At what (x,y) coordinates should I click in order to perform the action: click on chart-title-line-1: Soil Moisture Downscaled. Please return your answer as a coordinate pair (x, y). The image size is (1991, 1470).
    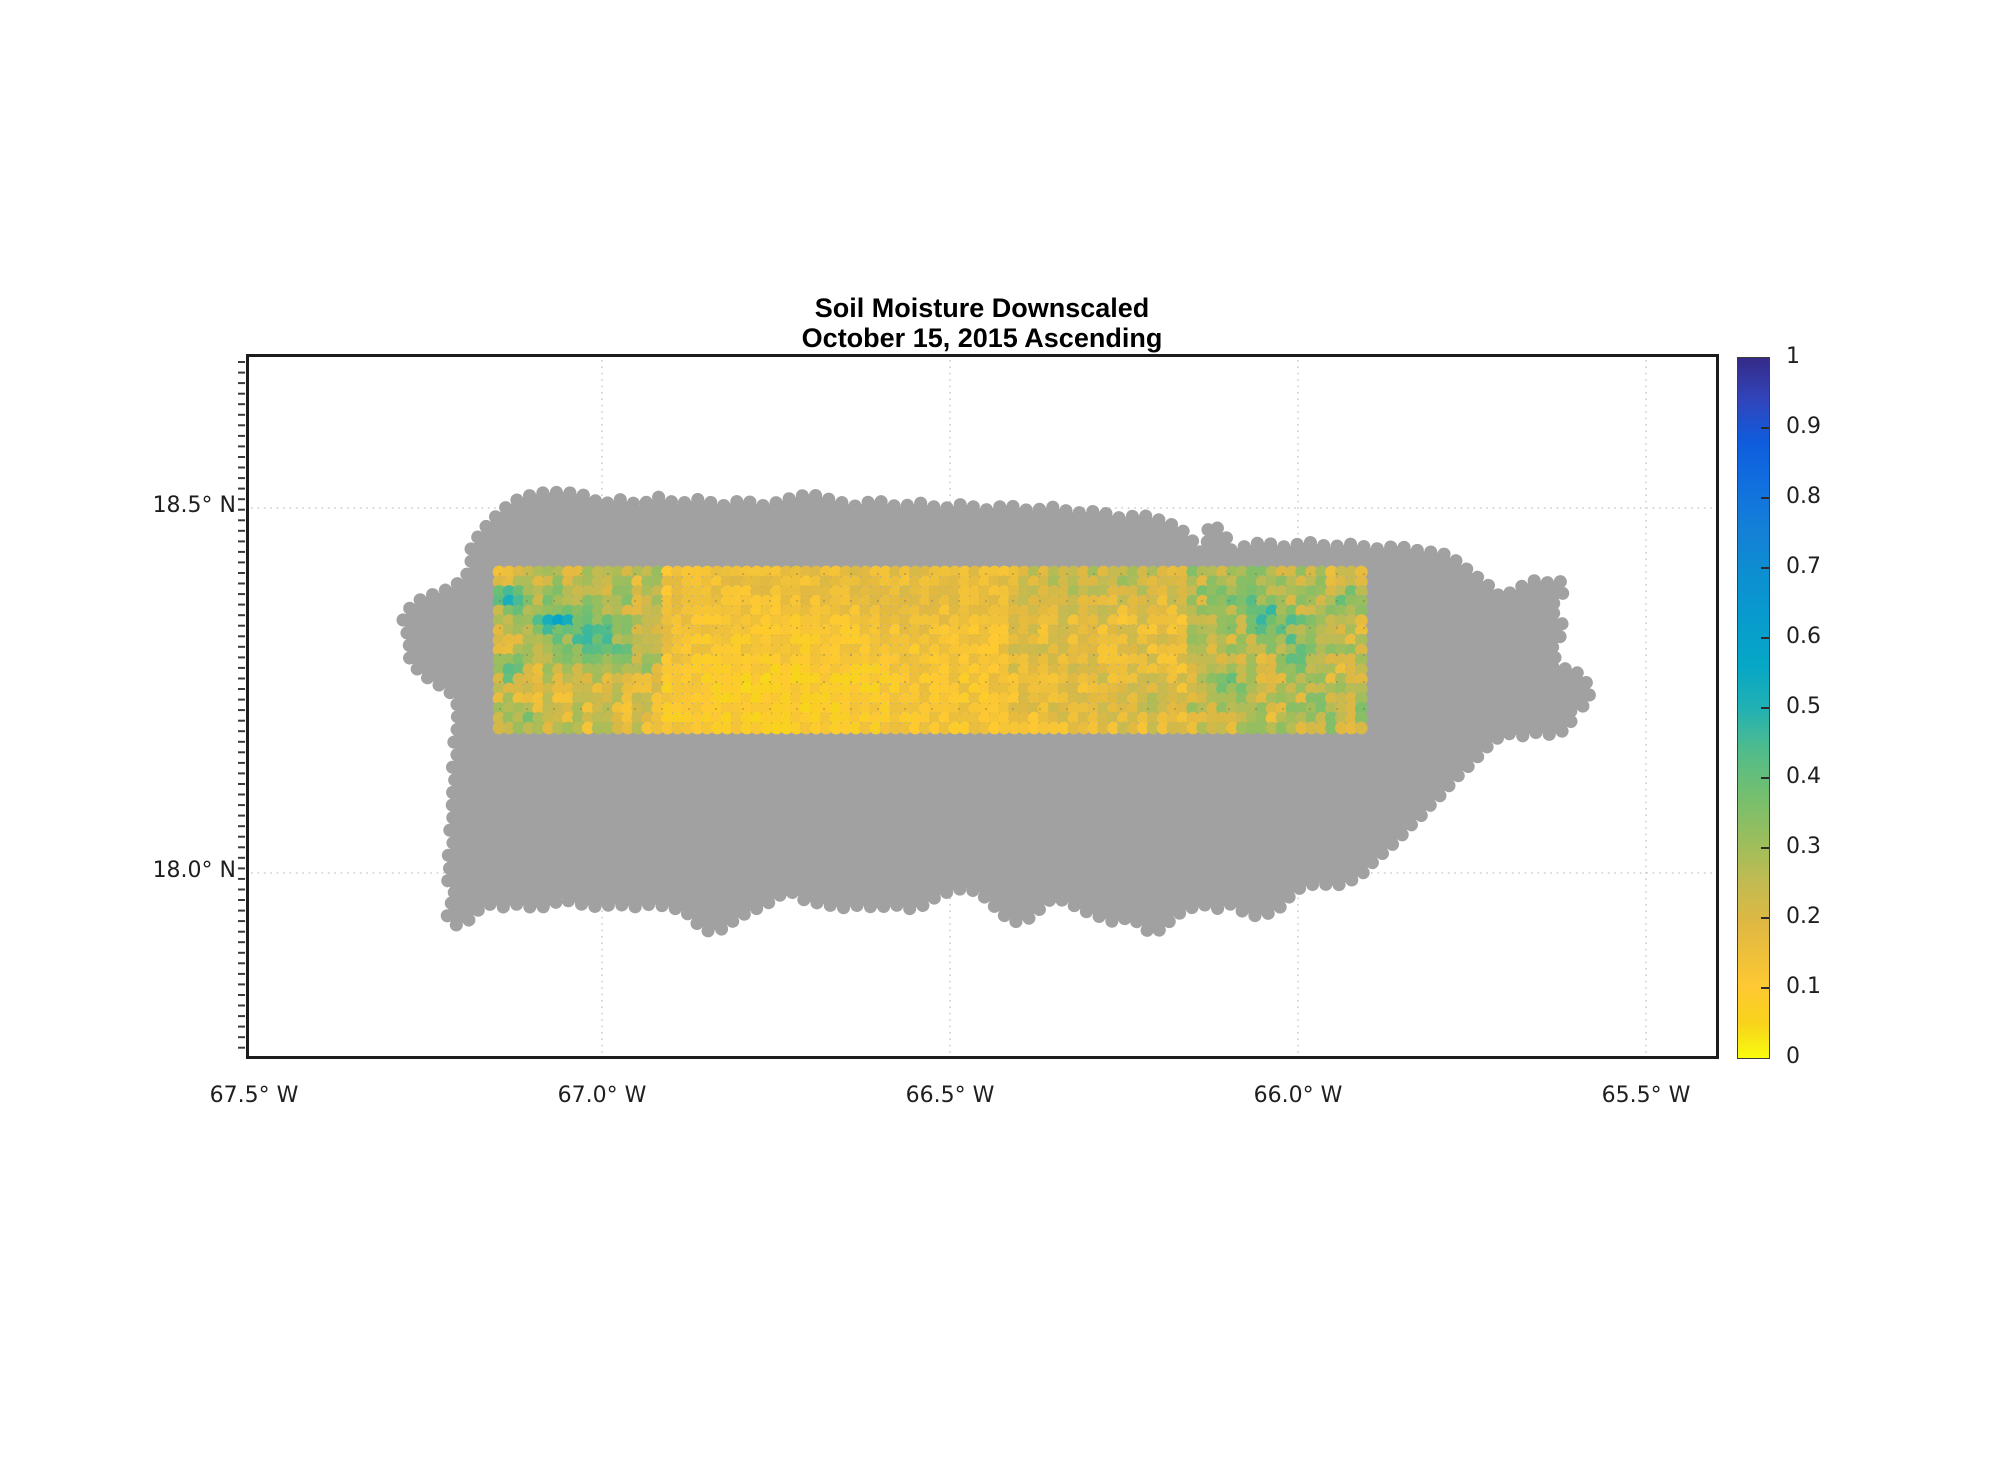
    Looking at the image, I should click on (982, 308).